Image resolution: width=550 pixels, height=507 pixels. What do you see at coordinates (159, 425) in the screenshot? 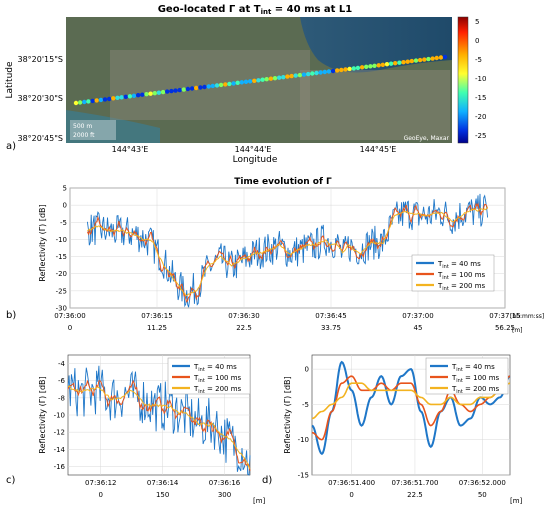
I see `series-line-orange` at bounding box center [159, 425].